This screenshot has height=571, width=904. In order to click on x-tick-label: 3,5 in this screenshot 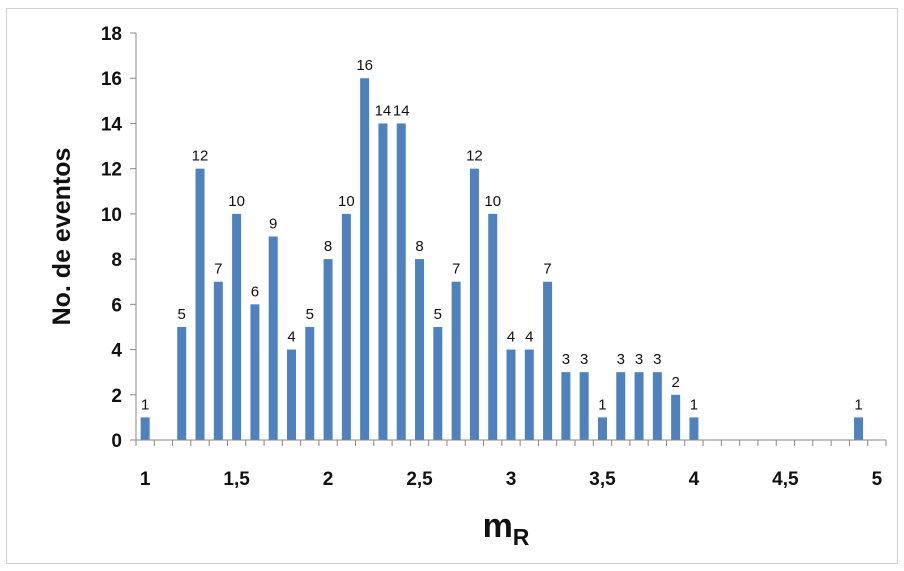, I will do `click(602, 479)`.